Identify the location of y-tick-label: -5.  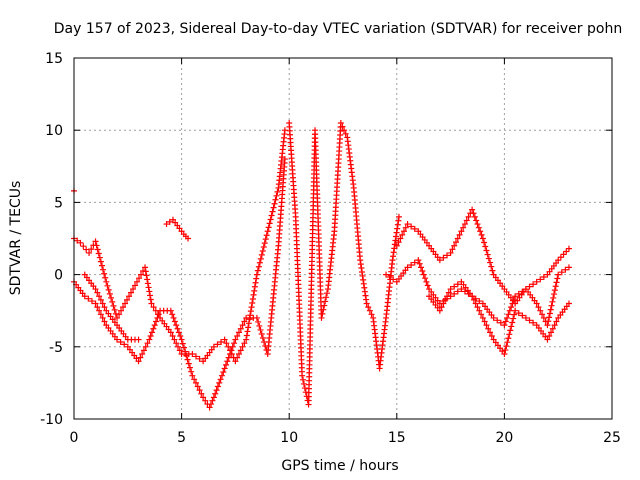
(56, 348).